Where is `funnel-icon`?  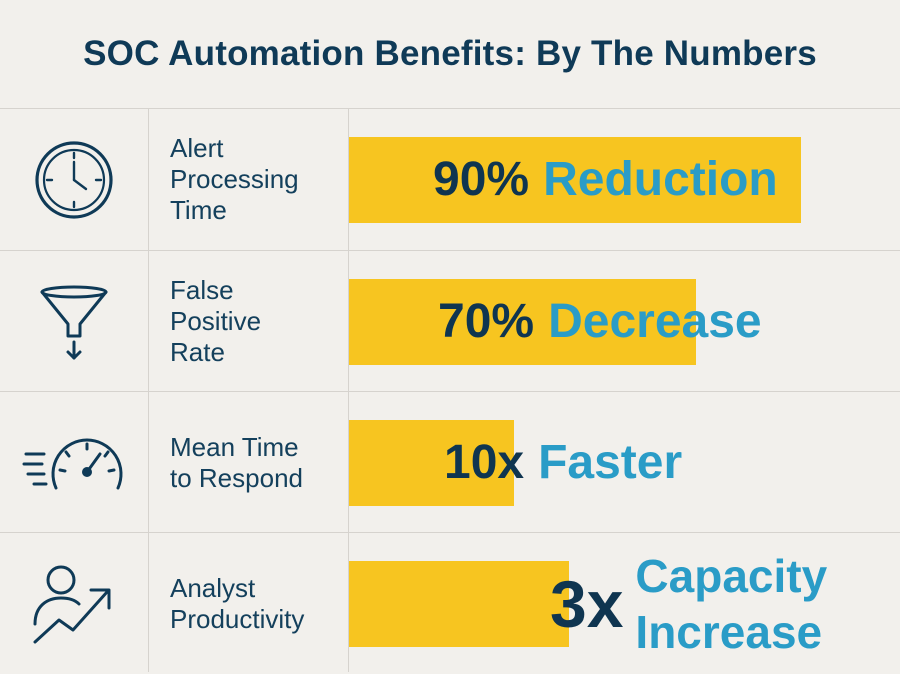
funnel-icon is located at coordinates (74, 322).